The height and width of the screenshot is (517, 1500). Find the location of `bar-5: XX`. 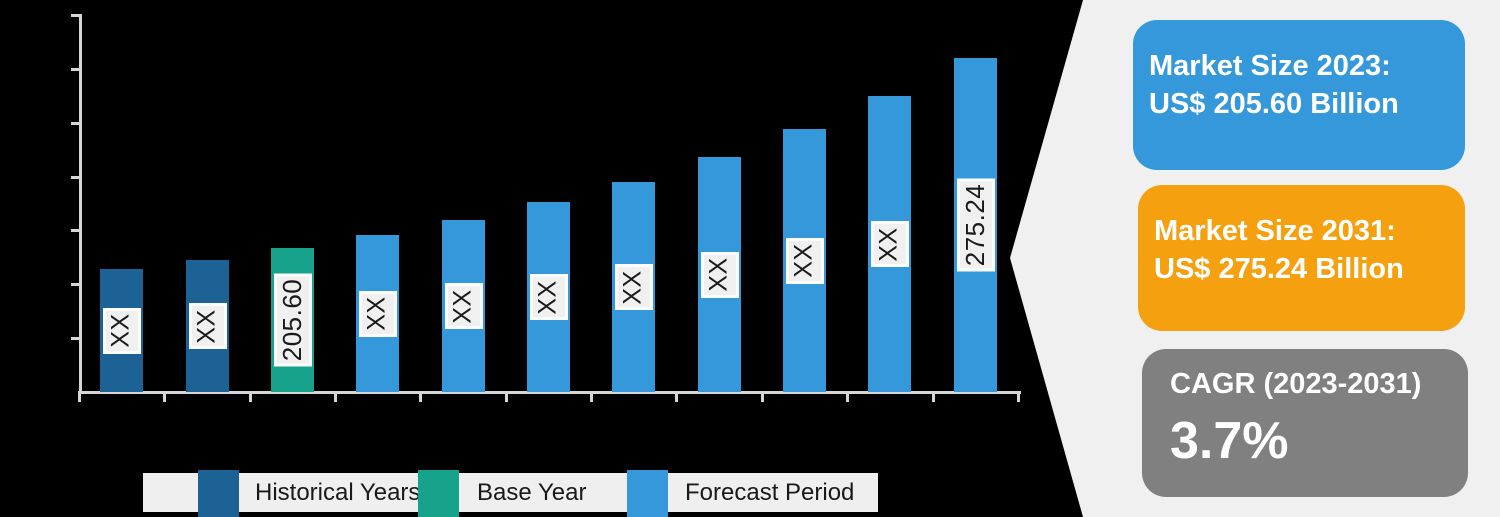

bar-5: XX is located at coordinates (463, 306).